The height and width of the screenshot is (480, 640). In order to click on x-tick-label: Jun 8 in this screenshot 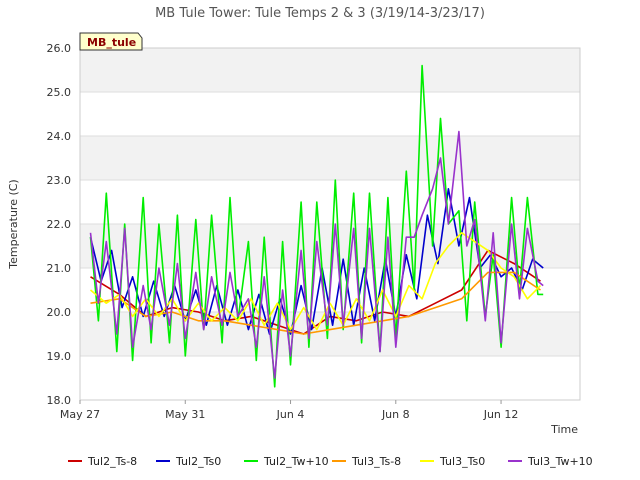, I will do `click(395, 414)`.